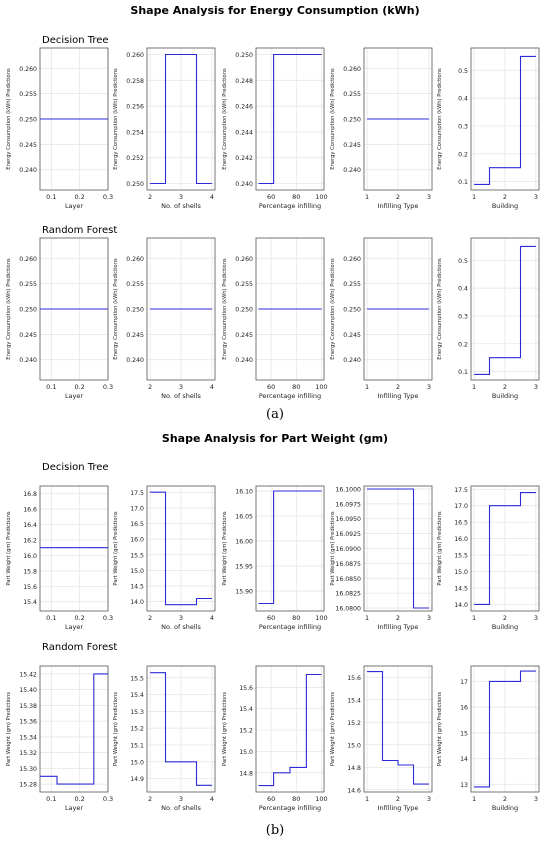  Describe the element at coordinates (464, 759) in the screenshot. I see `y-tick-label: 14` at that location.